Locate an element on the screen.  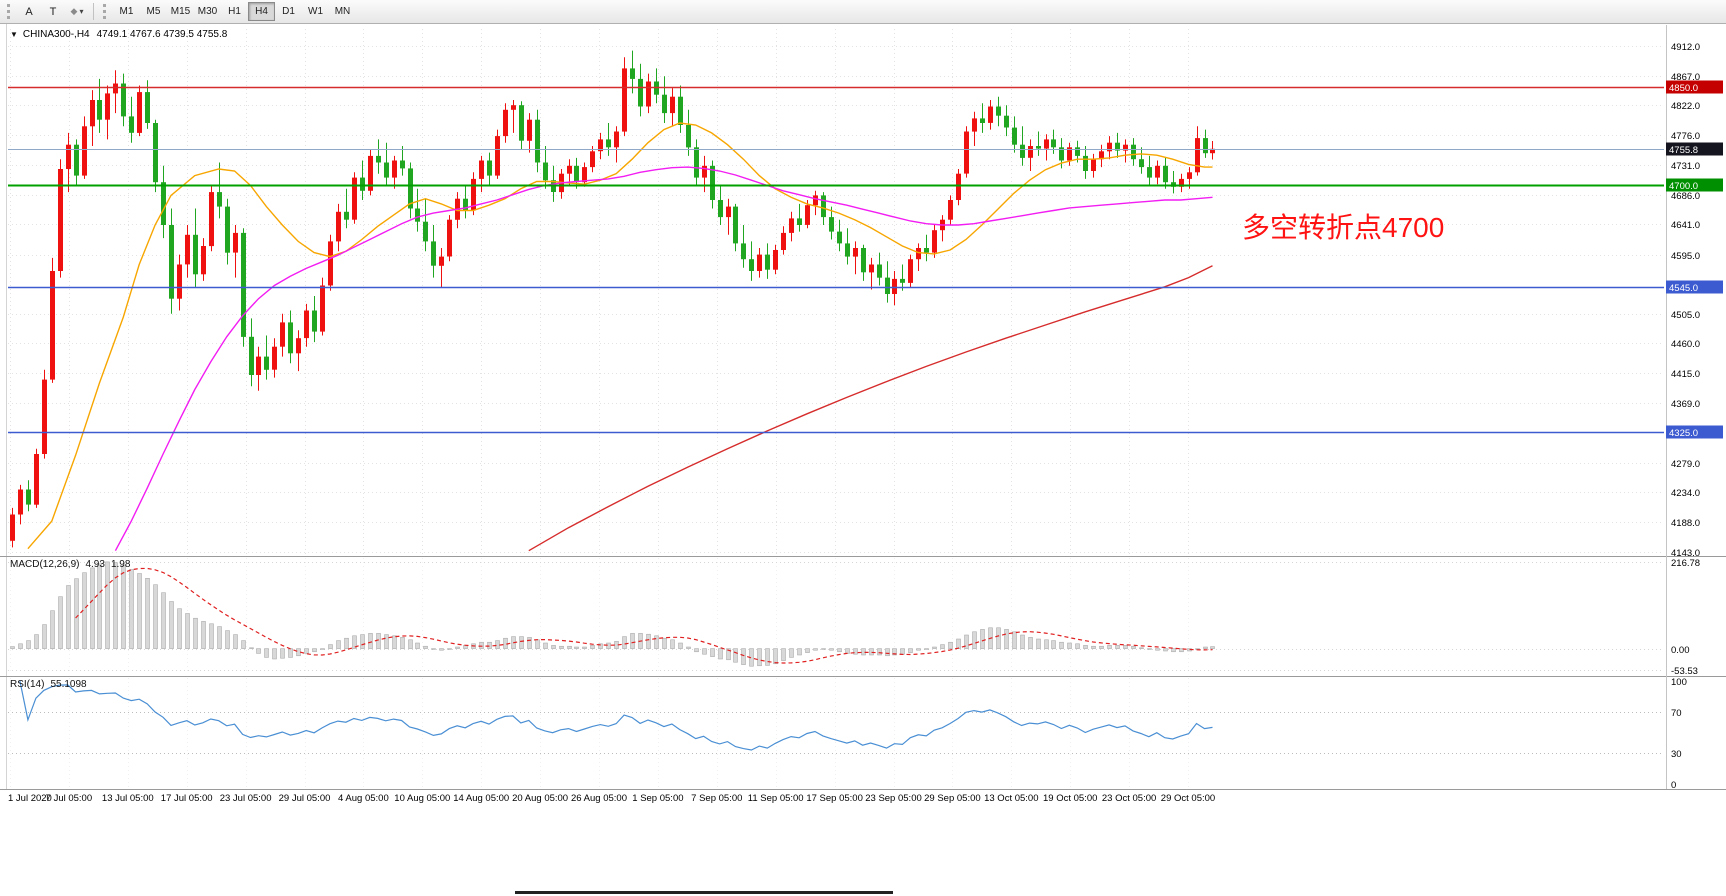
svg-text: 4776.0 is located at coordinates (1685, 136).